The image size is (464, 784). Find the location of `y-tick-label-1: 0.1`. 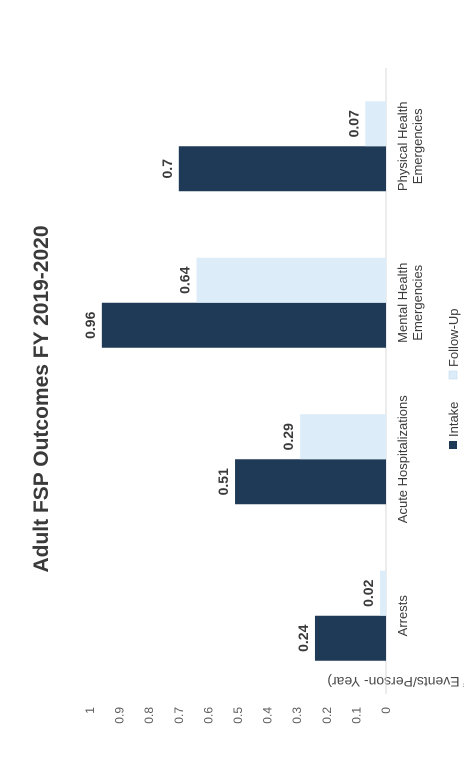

y-tick-label-1: 0.1 is located at coordinates (356, 715).